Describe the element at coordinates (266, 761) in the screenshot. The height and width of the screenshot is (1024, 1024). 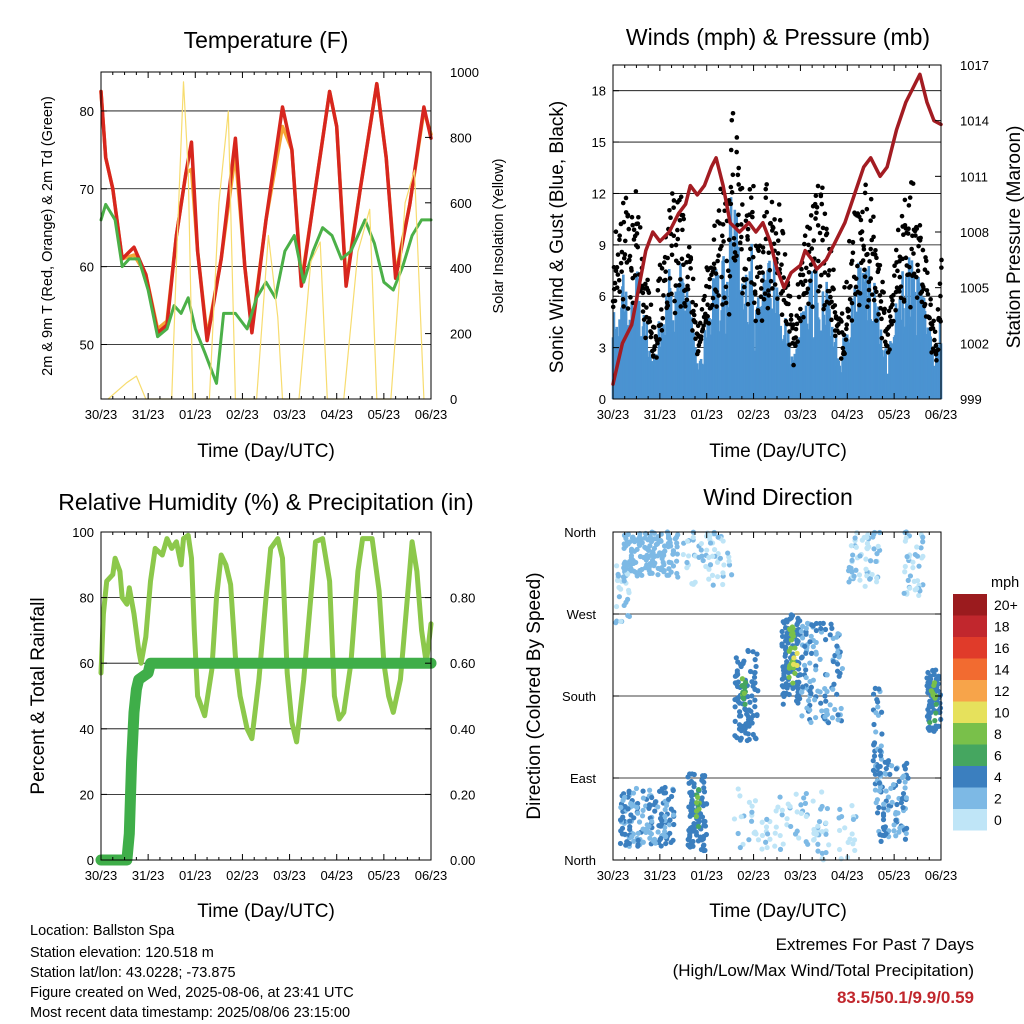
I see `series-line` at that location.